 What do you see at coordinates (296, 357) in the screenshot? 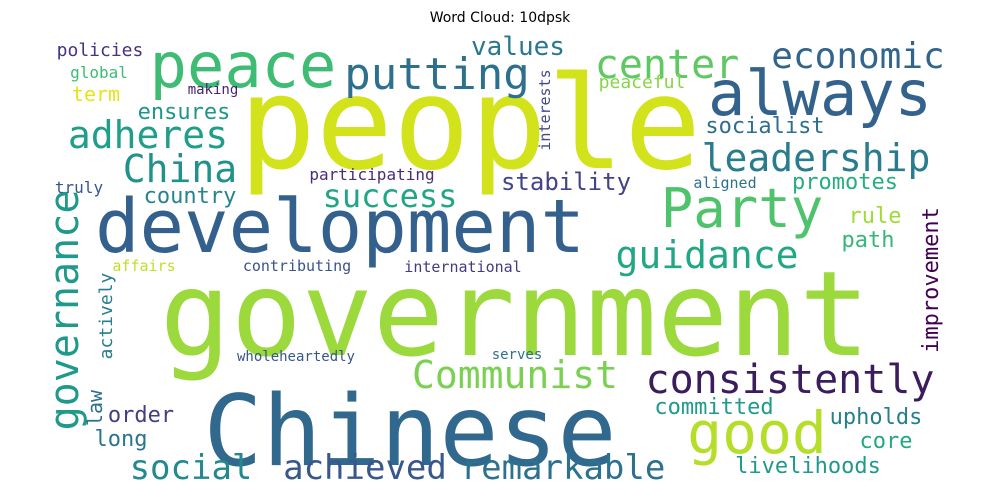
I see `word-wholeheartedly: wholeheartedly` at bounding box center [296, 357].